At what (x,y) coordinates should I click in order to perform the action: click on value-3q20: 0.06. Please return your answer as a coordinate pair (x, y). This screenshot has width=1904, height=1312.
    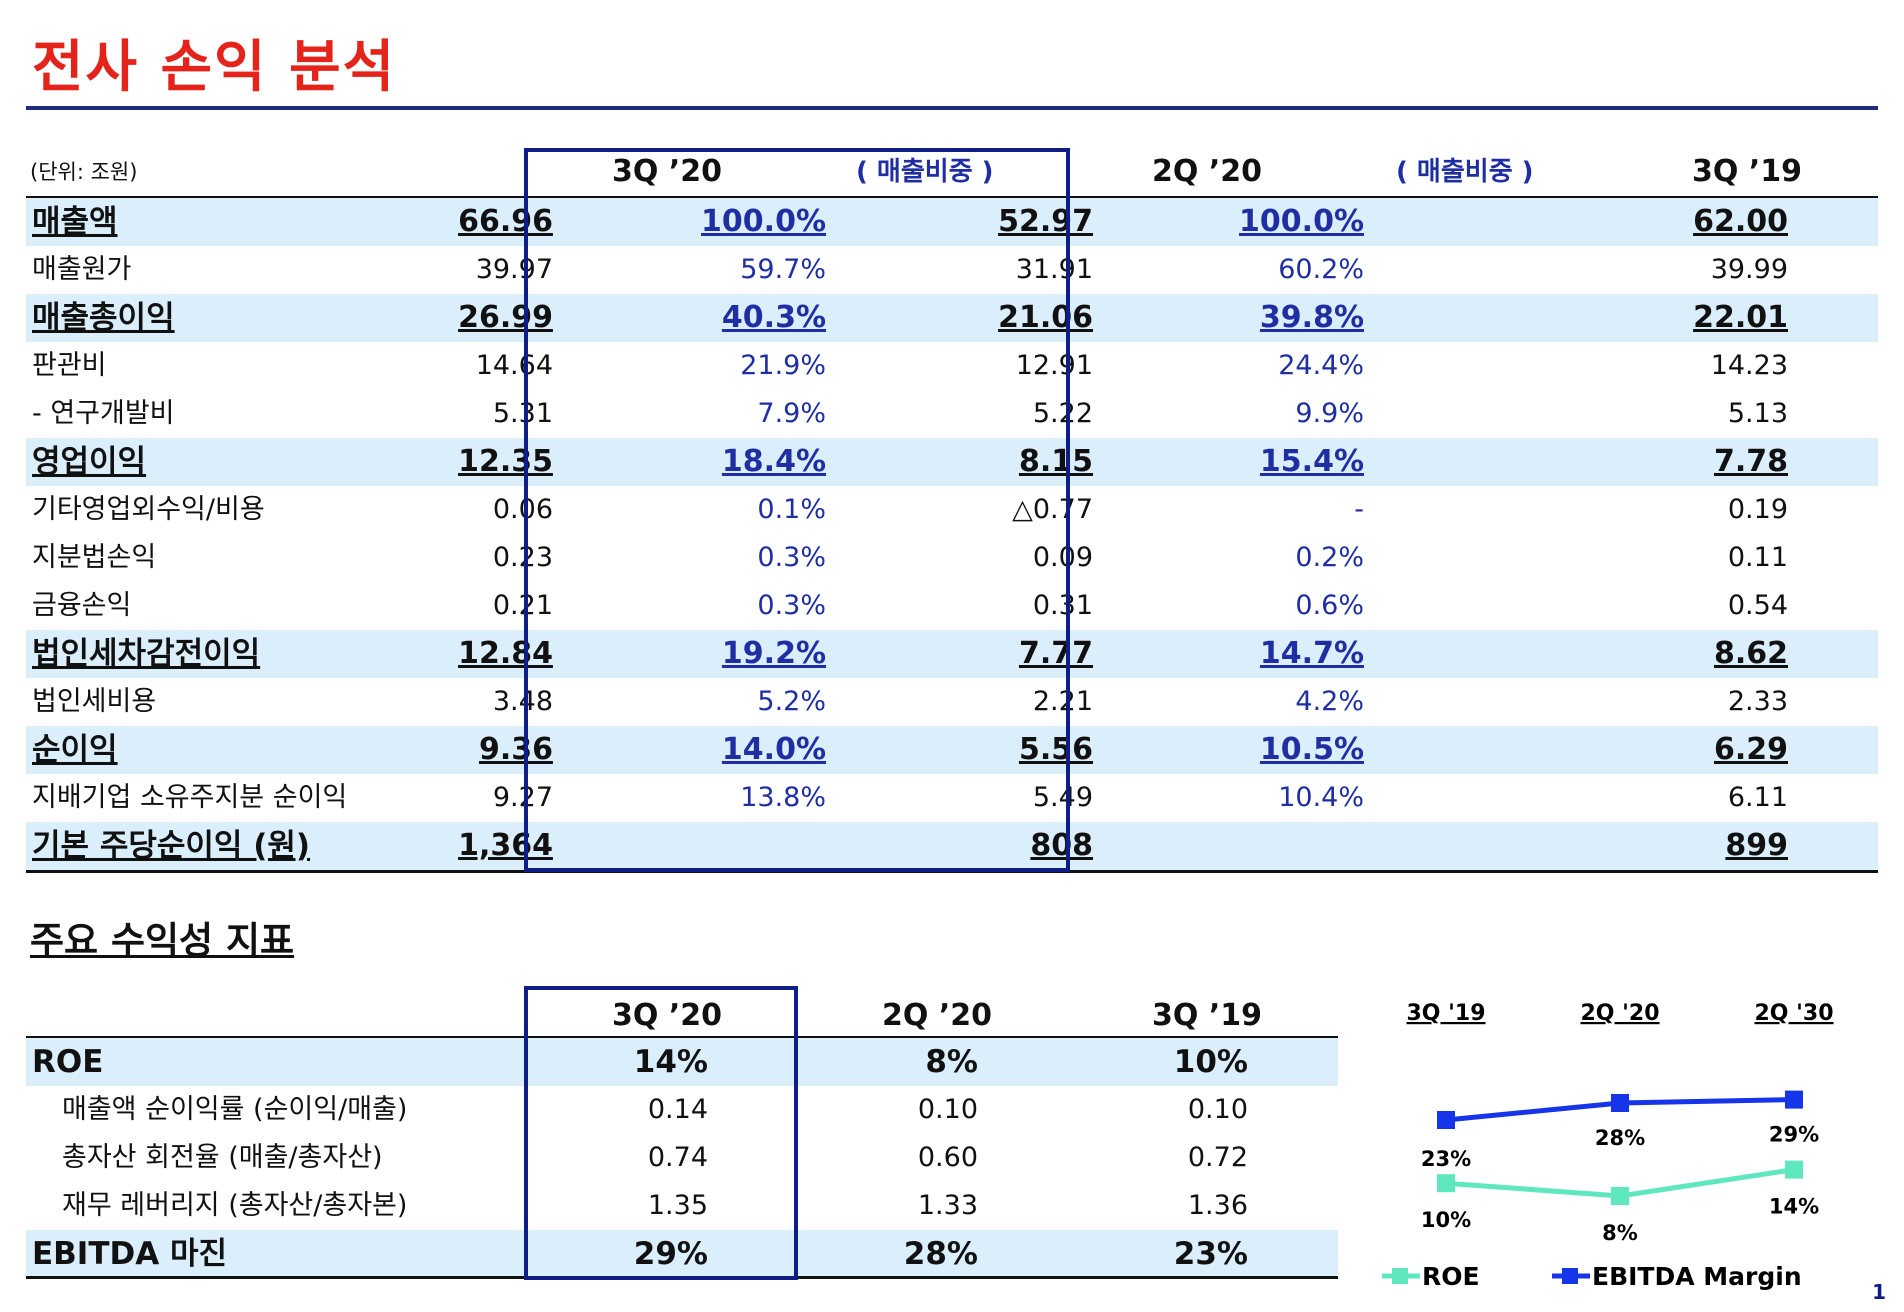
    Looking at the image, I should click on (522, 509).